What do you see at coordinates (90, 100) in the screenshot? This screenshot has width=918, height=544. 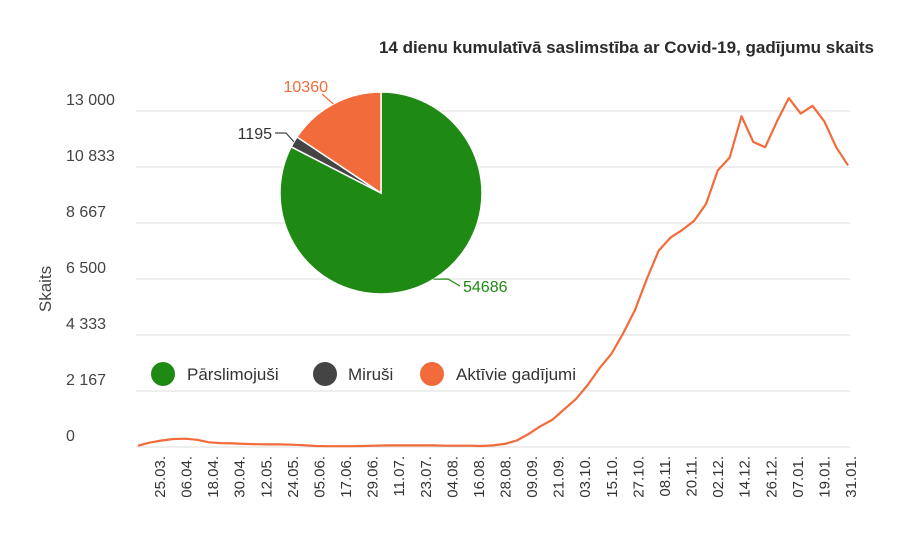 I see `y-tick-label: 13 000` at bounding box center [90, 100].